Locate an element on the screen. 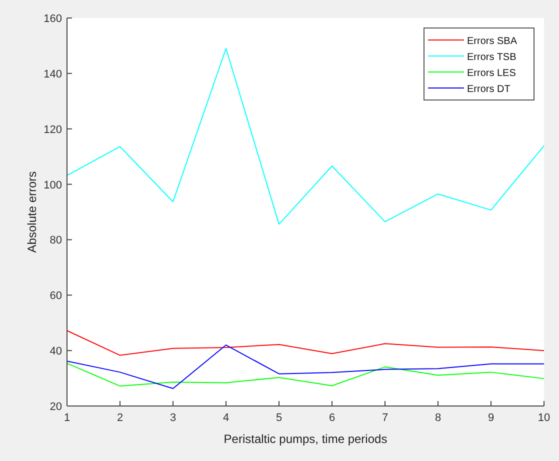 The height and width of the screenshot is (461, 559). legend-label: Errors LES is located at coordinates (491, 73).